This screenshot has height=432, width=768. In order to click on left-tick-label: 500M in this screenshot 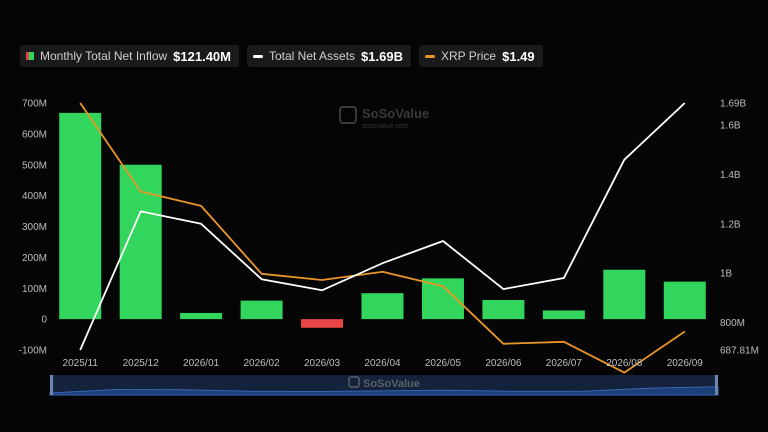, I will do `click(34, 165)`.